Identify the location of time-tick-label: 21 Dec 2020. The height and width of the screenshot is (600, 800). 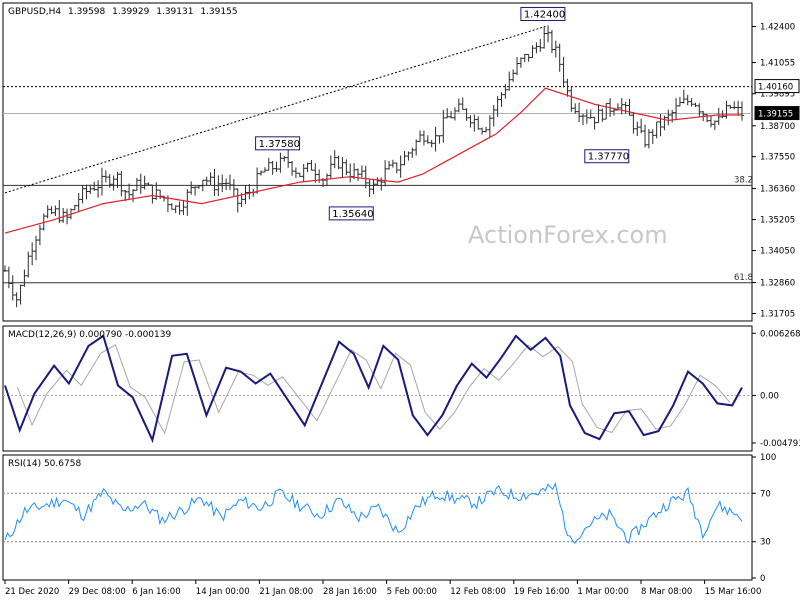
(32, 592).